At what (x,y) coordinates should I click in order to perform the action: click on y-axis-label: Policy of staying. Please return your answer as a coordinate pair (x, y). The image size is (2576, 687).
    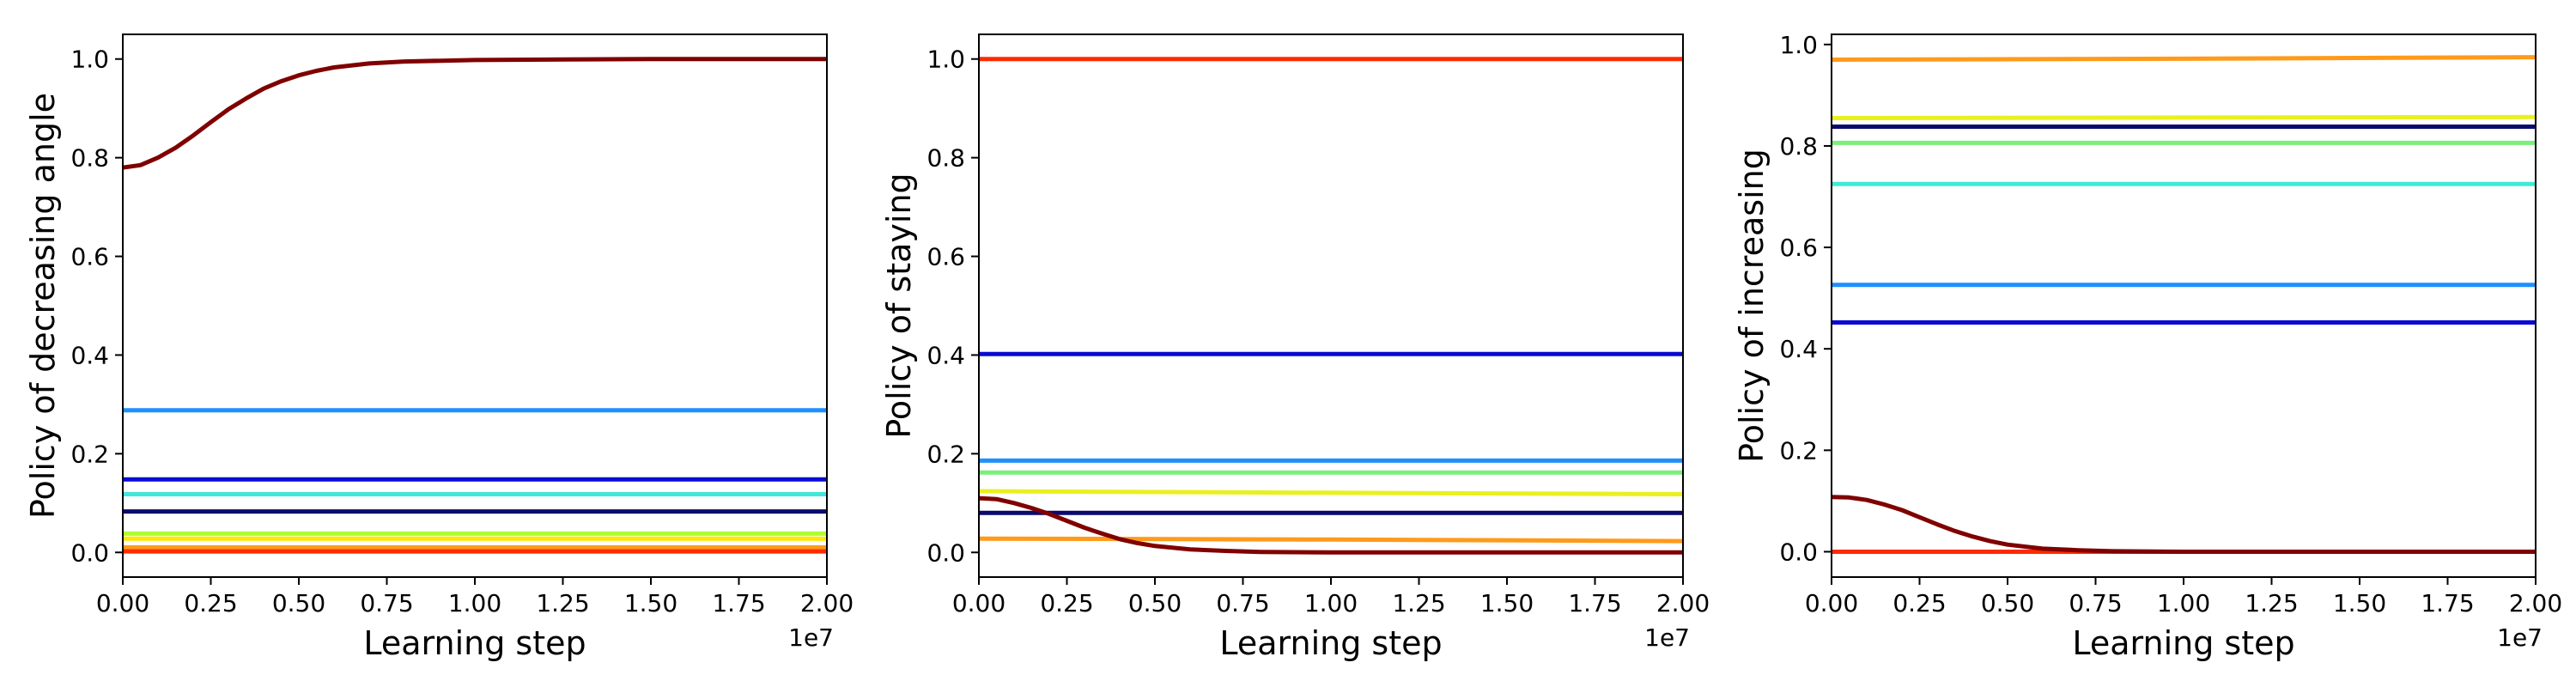
    Looking at the image, I should click on (899, 305).